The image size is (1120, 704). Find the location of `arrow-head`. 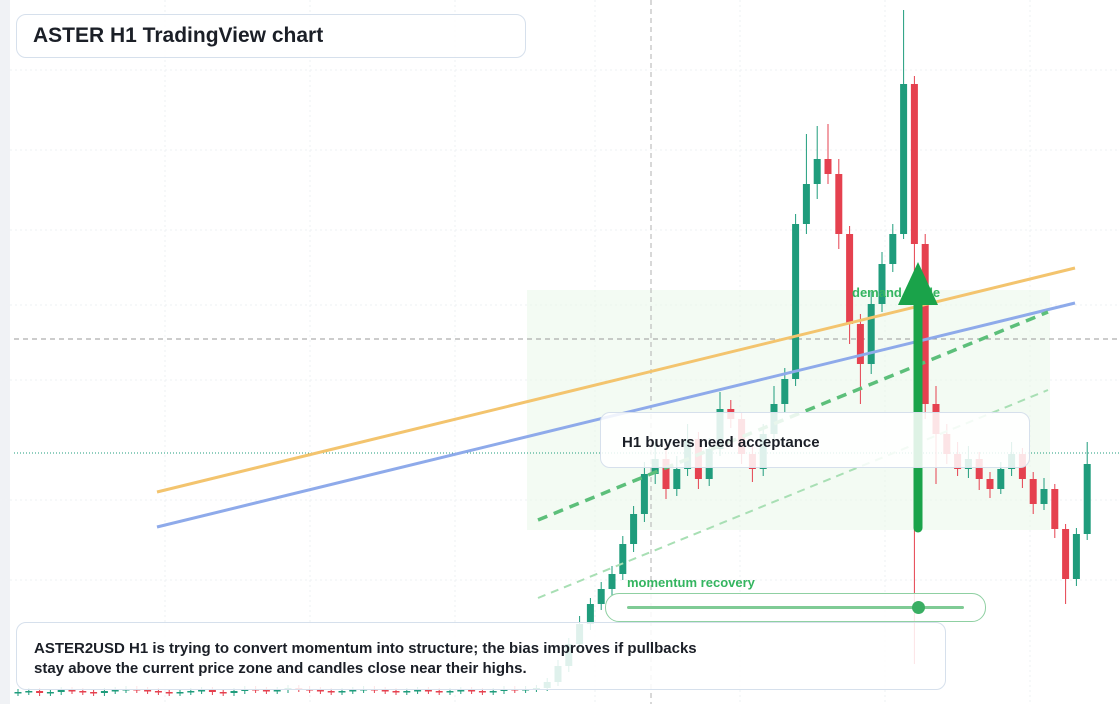

arrow-head is located at coordinates (918, 283).